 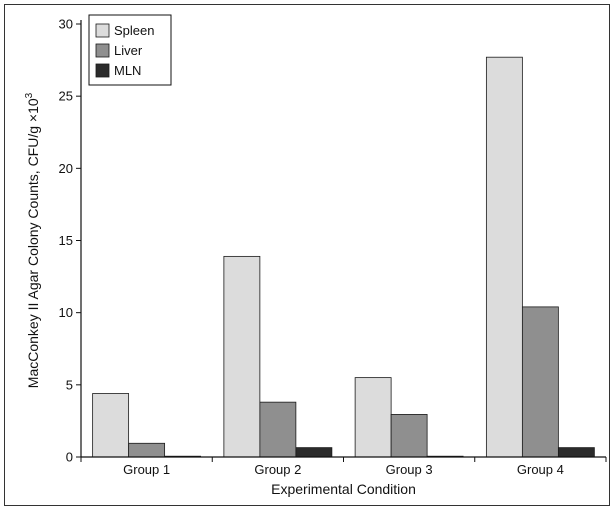 What do you see at coordinates (66, 312) in the screenshot?
I see `y-tick-label: 10` at bounding box center [66, 312].